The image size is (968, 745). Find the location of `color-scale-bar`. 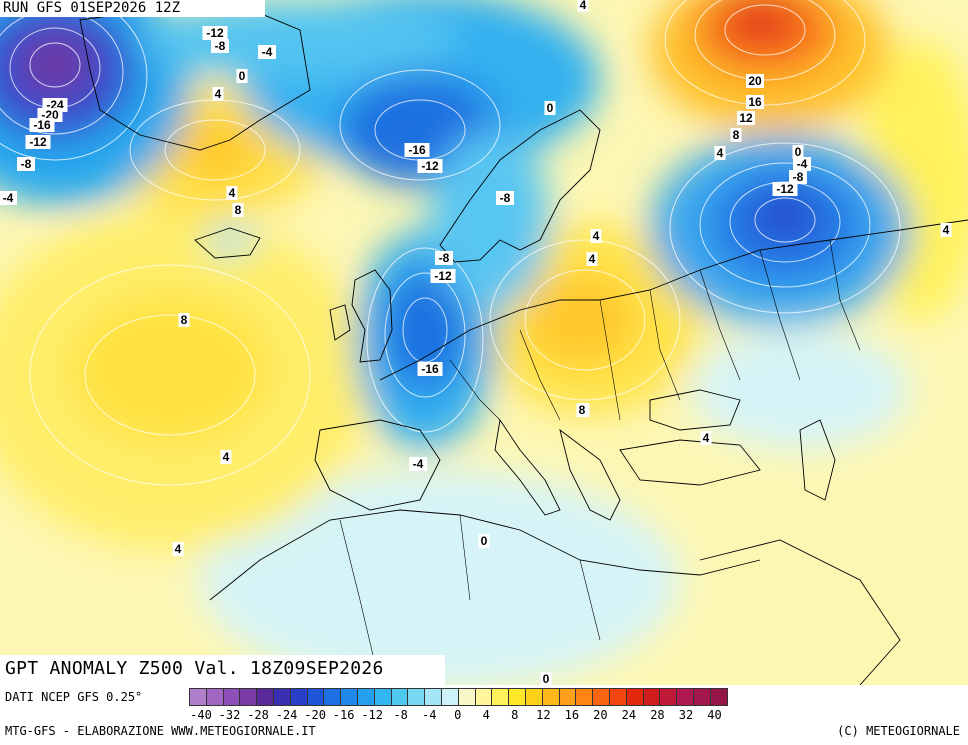

color-scale-bar is located at coordinates (458, 697).